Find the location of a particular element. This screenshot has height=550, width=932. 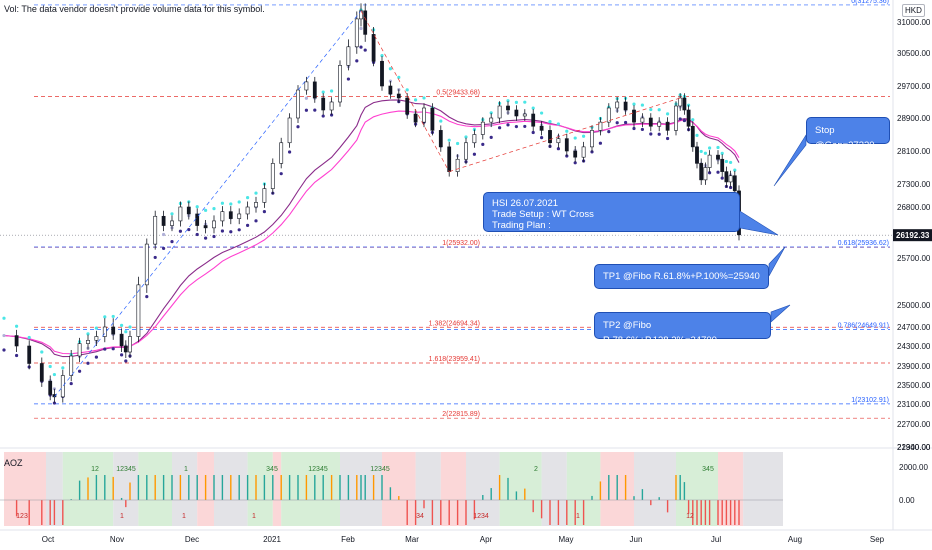

fib-level-label: 0.5(29433.68) is located at coordinates (458, 93).